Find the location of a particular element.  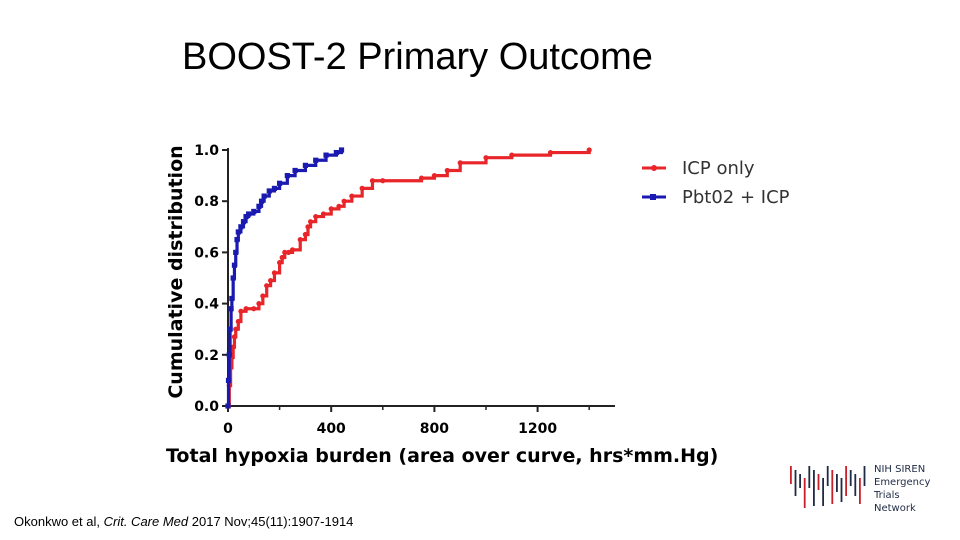

logo-line-1: NIH SIREN is located at coordinates (899, 469).